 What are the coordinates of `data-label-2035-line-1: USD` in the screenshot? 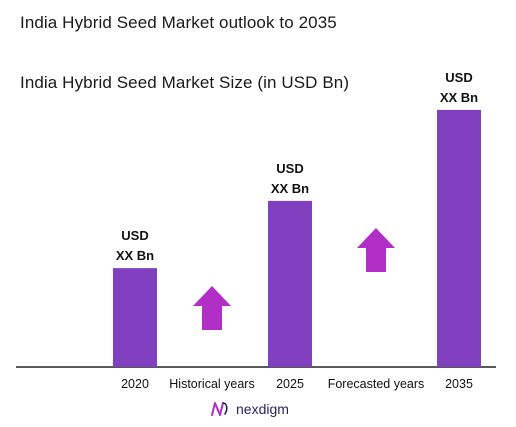 It's located at (458, 77).